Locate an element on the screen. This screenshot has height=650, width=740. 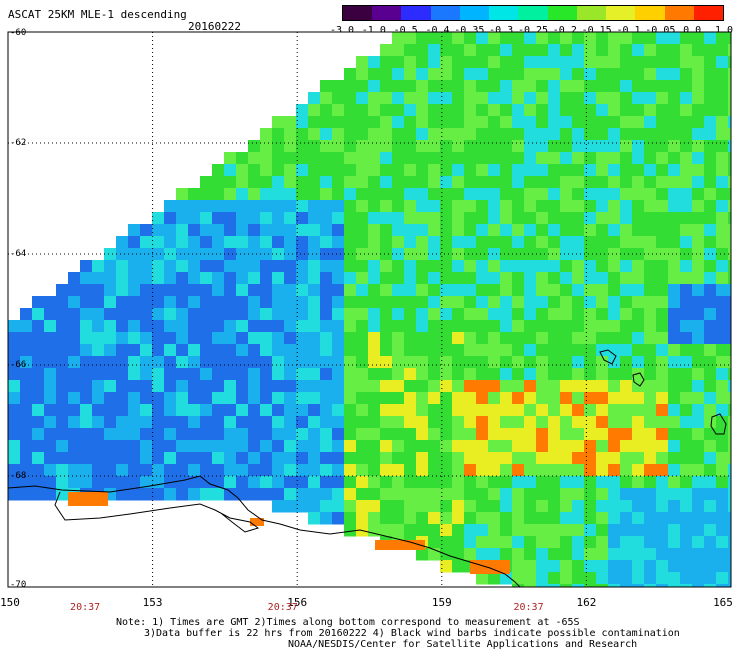
pass-time: 20:37 is located at coordinates (528, 607).